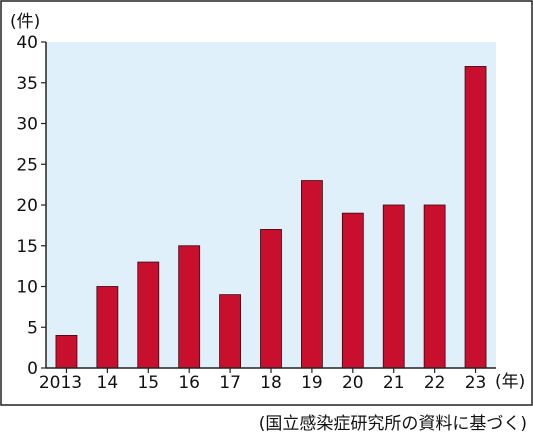 Image resolution: width=533 pixels, height=441 pixels. Describe the element at coordinates (27, 206) in the screenshot. I see `y-tick-label: 20` at that location.